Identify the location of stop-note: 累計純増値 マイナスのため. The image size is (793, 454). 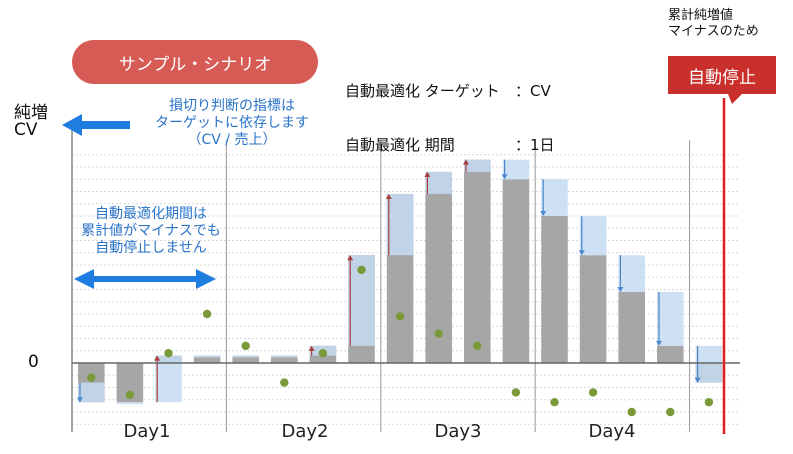
(713, 24).